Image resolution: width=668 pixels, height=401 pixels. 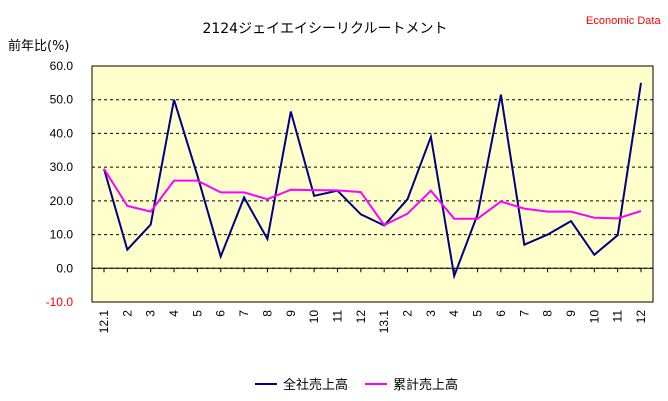 What do you see at coordinates (64, 268) in the screenshot?
I see `y-tick-label: 0.0` at bounding box center [64, 268].